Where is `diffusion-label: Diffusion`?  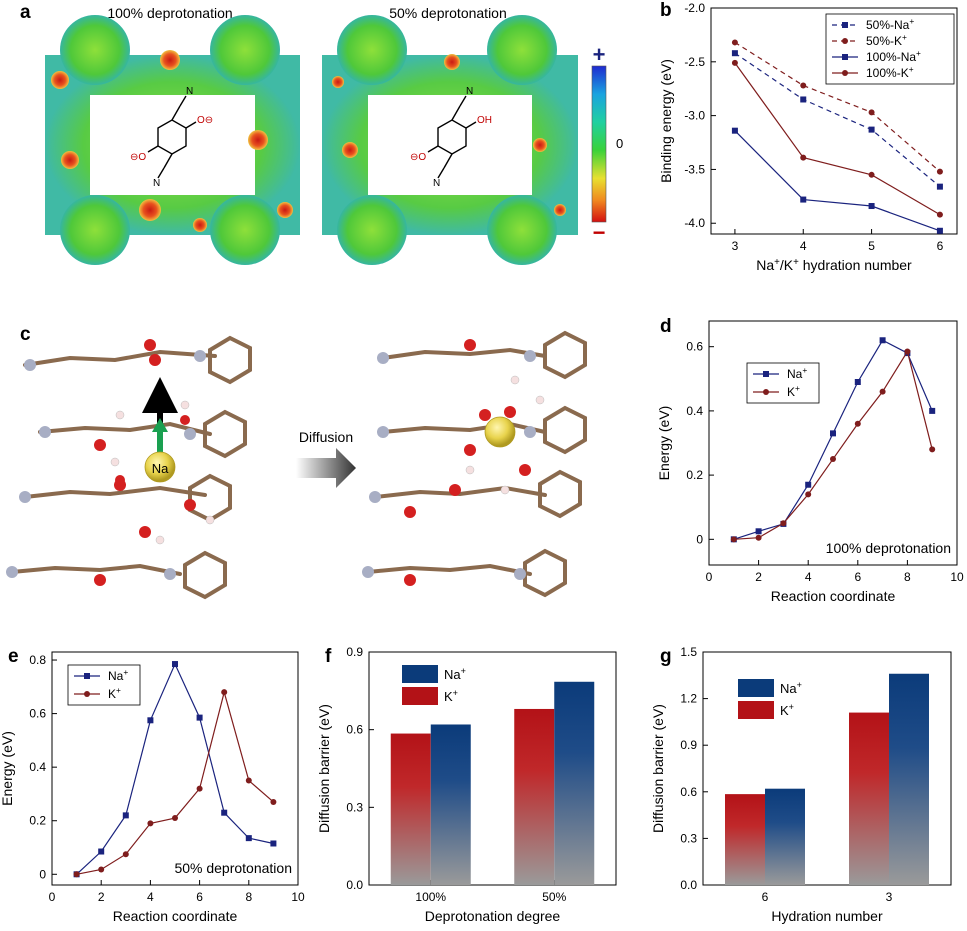 diffusion-label: Diffusion is located at coordinates (326, 437).